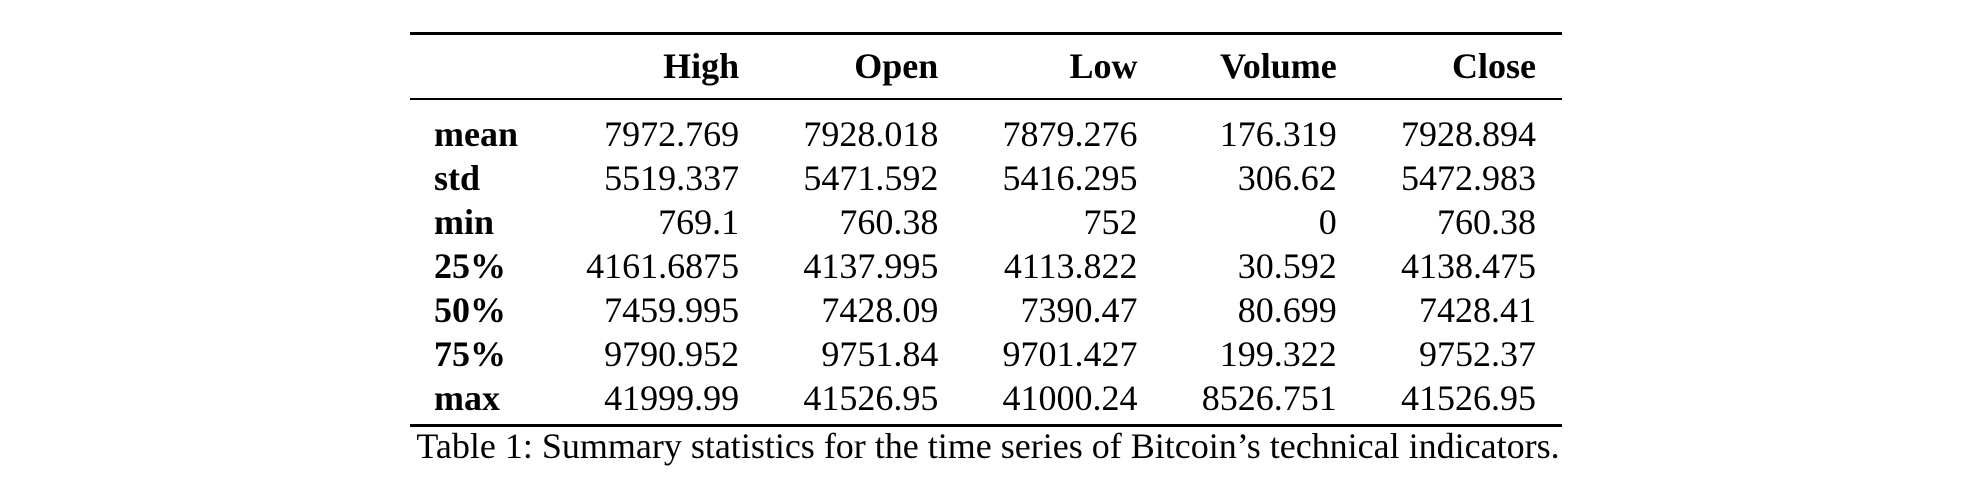 This screenshot has width=1976, height=498. What do you see at coordinates (1468, 134) in the screenshot?
I see `table-cell: 7928.894` at bounding box center [1468, 134].